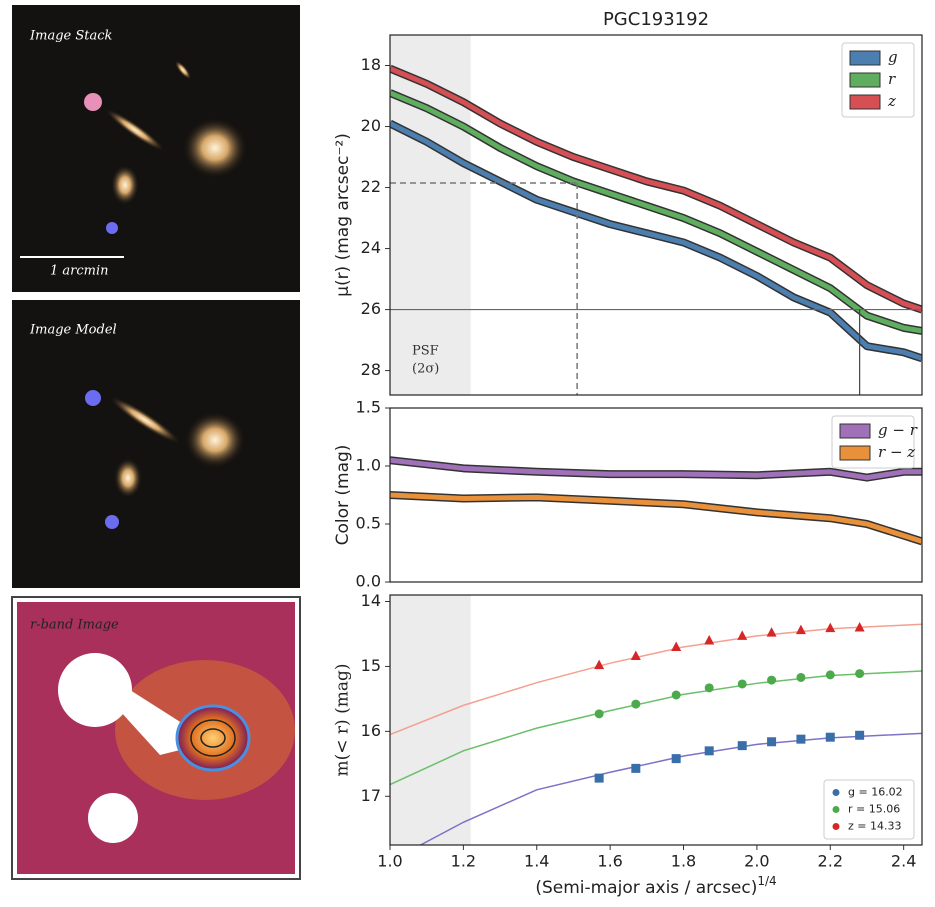 This screenshot has height=907, width=935. Describe the element at coordinates (74, 625) in the screenshot. I see `image-label: r-band Image` at that location.